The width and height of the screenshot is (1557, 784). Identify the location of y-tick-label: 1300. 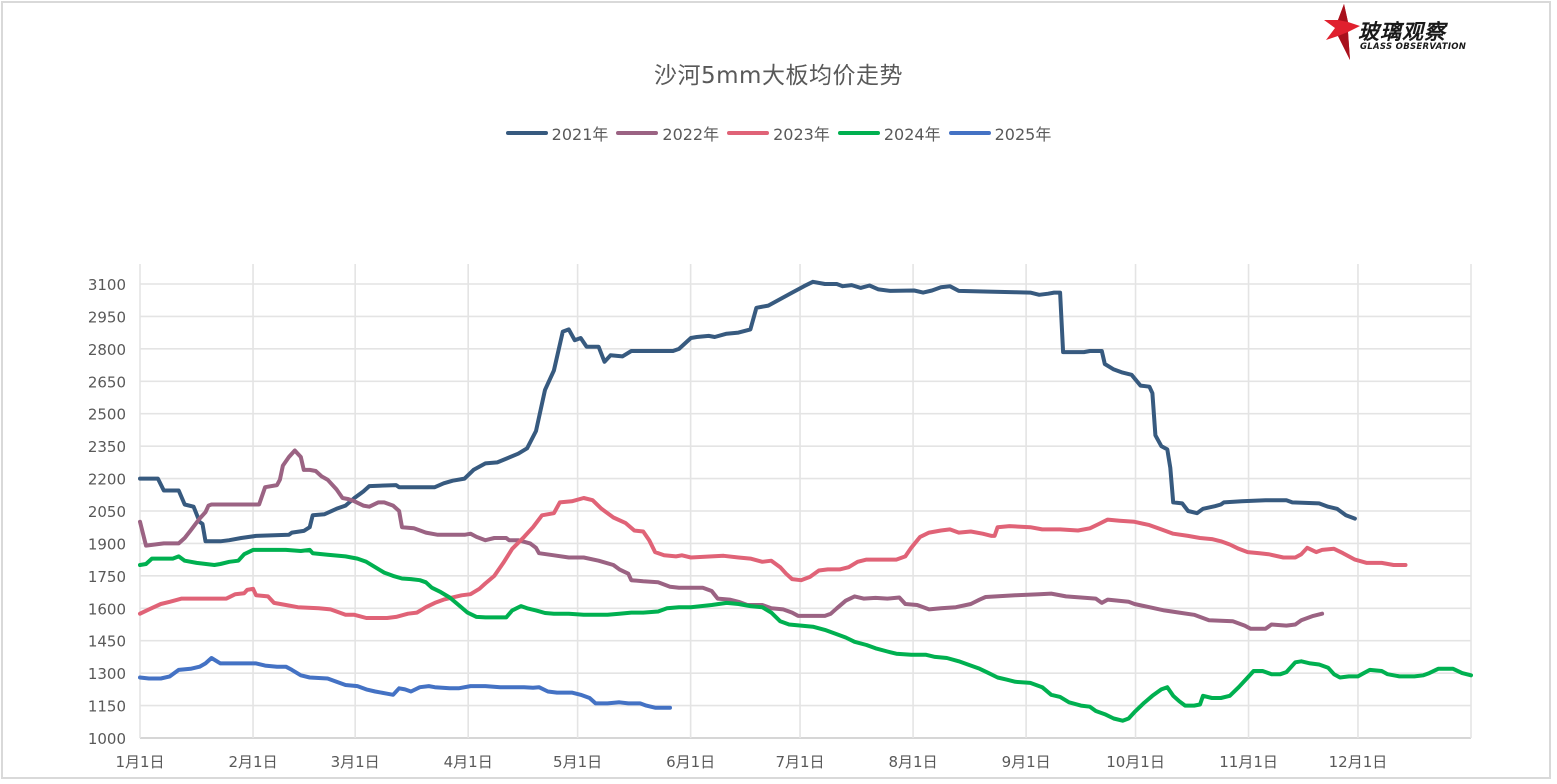
(107, 674).